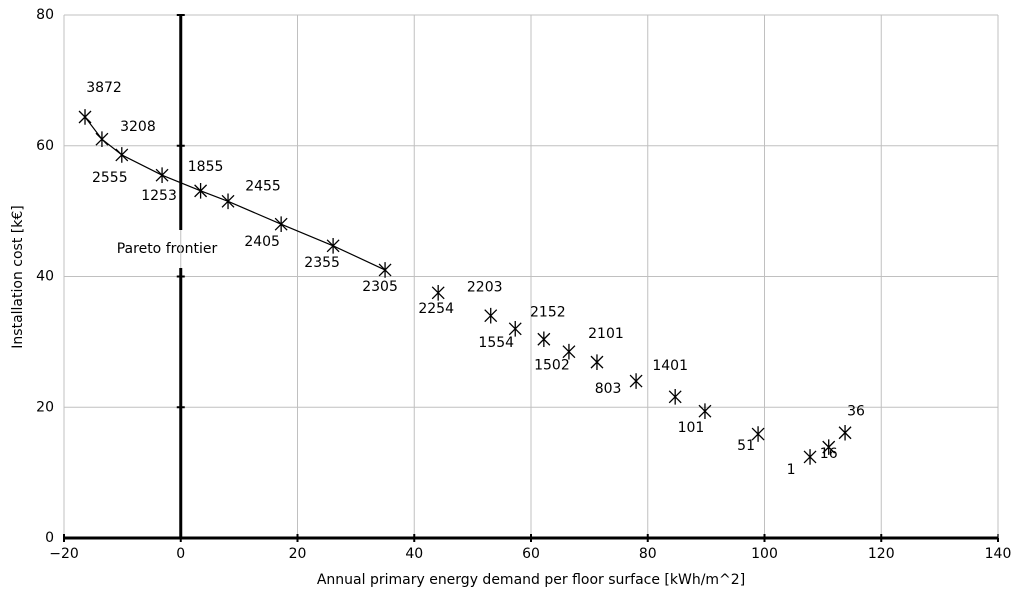 This screenshot has width=1016, height=591. Describe the element at coordinates (45, 407) in the screenshot. I see `y-tick-label: 20` at that location.